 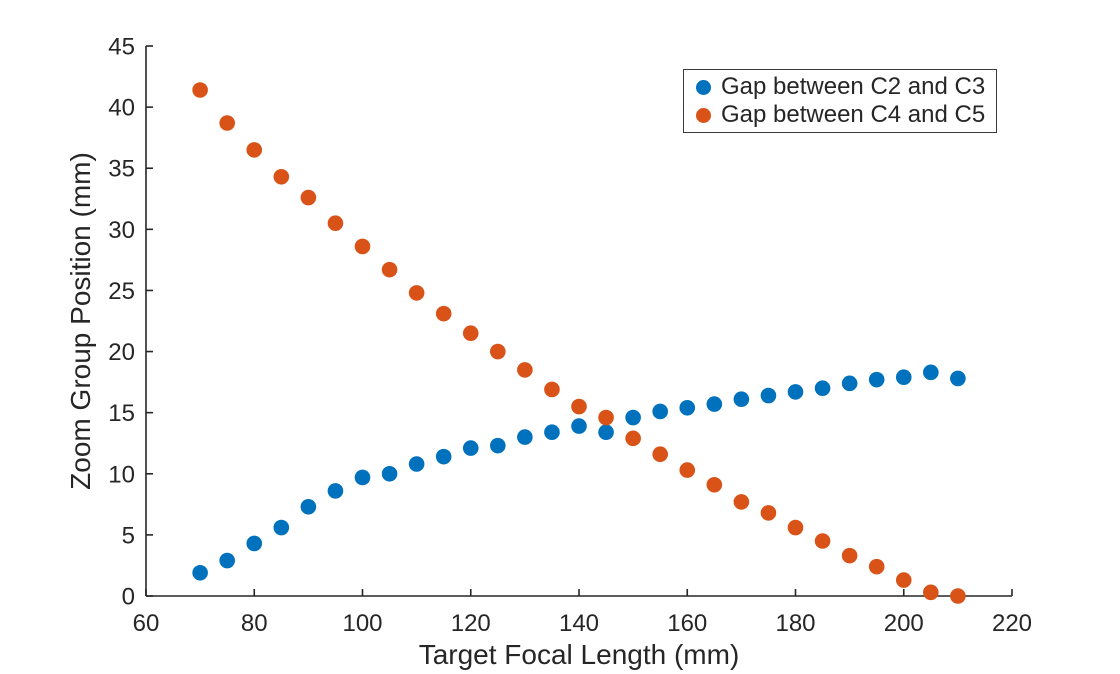 What do you see at coordinates (853, 86) in the screenshot?
I see `legend-label-gap-c2-c3: Gap between C2 and C3` at bounding box center [853, 86].